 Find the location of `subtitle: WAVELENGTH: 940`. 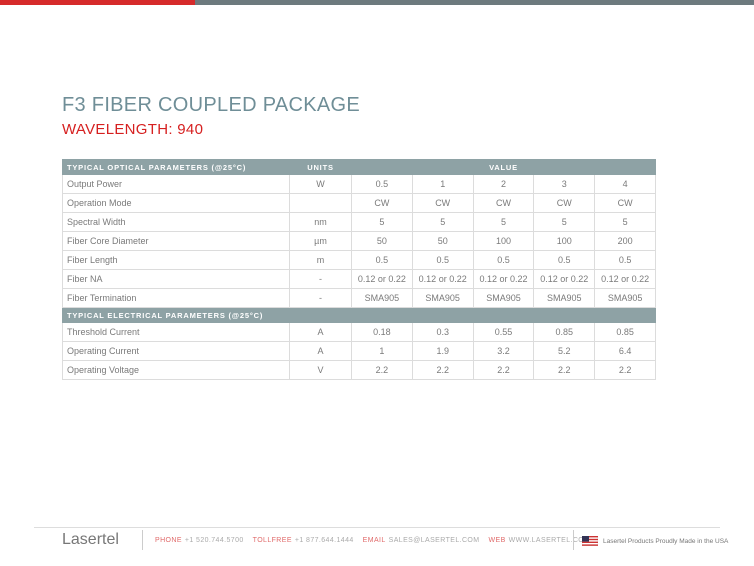

subtitle: WAVELENGTH: 940 is located at coordinates (133, 129).